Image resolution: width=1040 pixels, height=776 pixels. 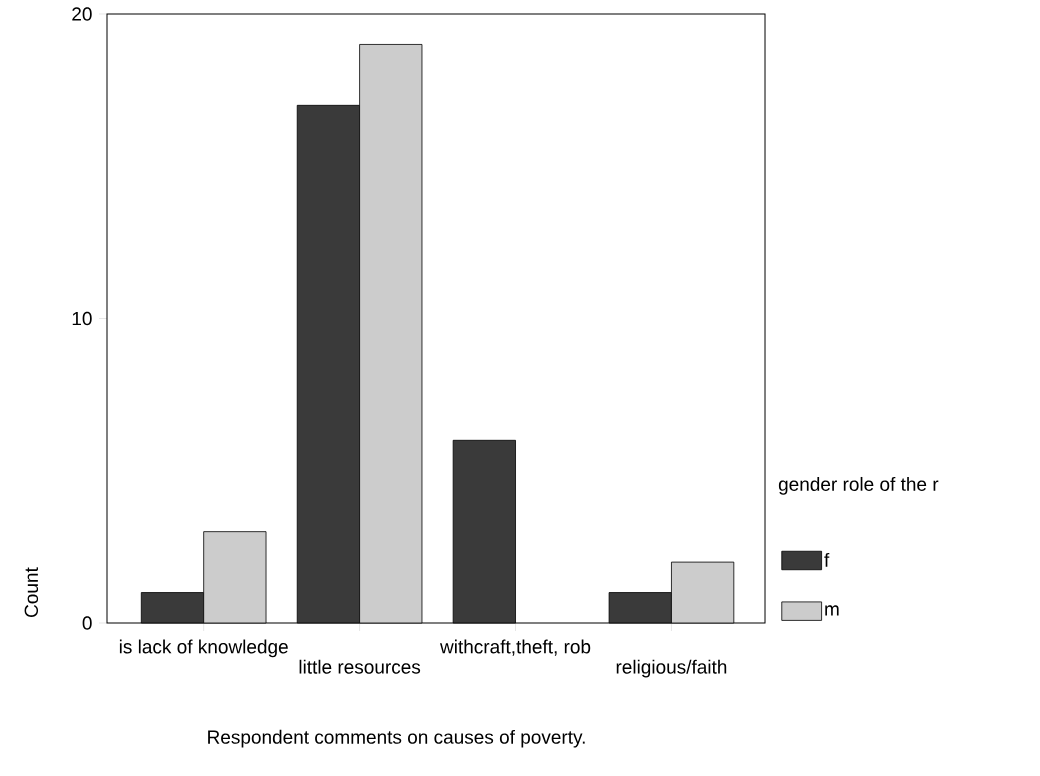 I want to click on x-tick-label: withcraft,theft, rob, so click(x=515, y=647).